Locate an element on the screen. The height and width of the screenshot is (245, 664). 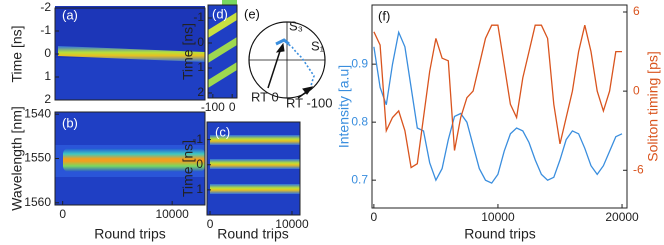
annotation: S₃ is located at coordinates (296, 25).